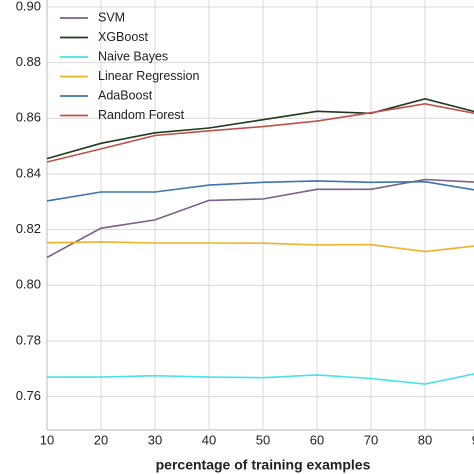 The image size is (474, 474). Describe the element at coordinates (111, 17) in the screenshot. I see `legend-label: SVM` at that location.